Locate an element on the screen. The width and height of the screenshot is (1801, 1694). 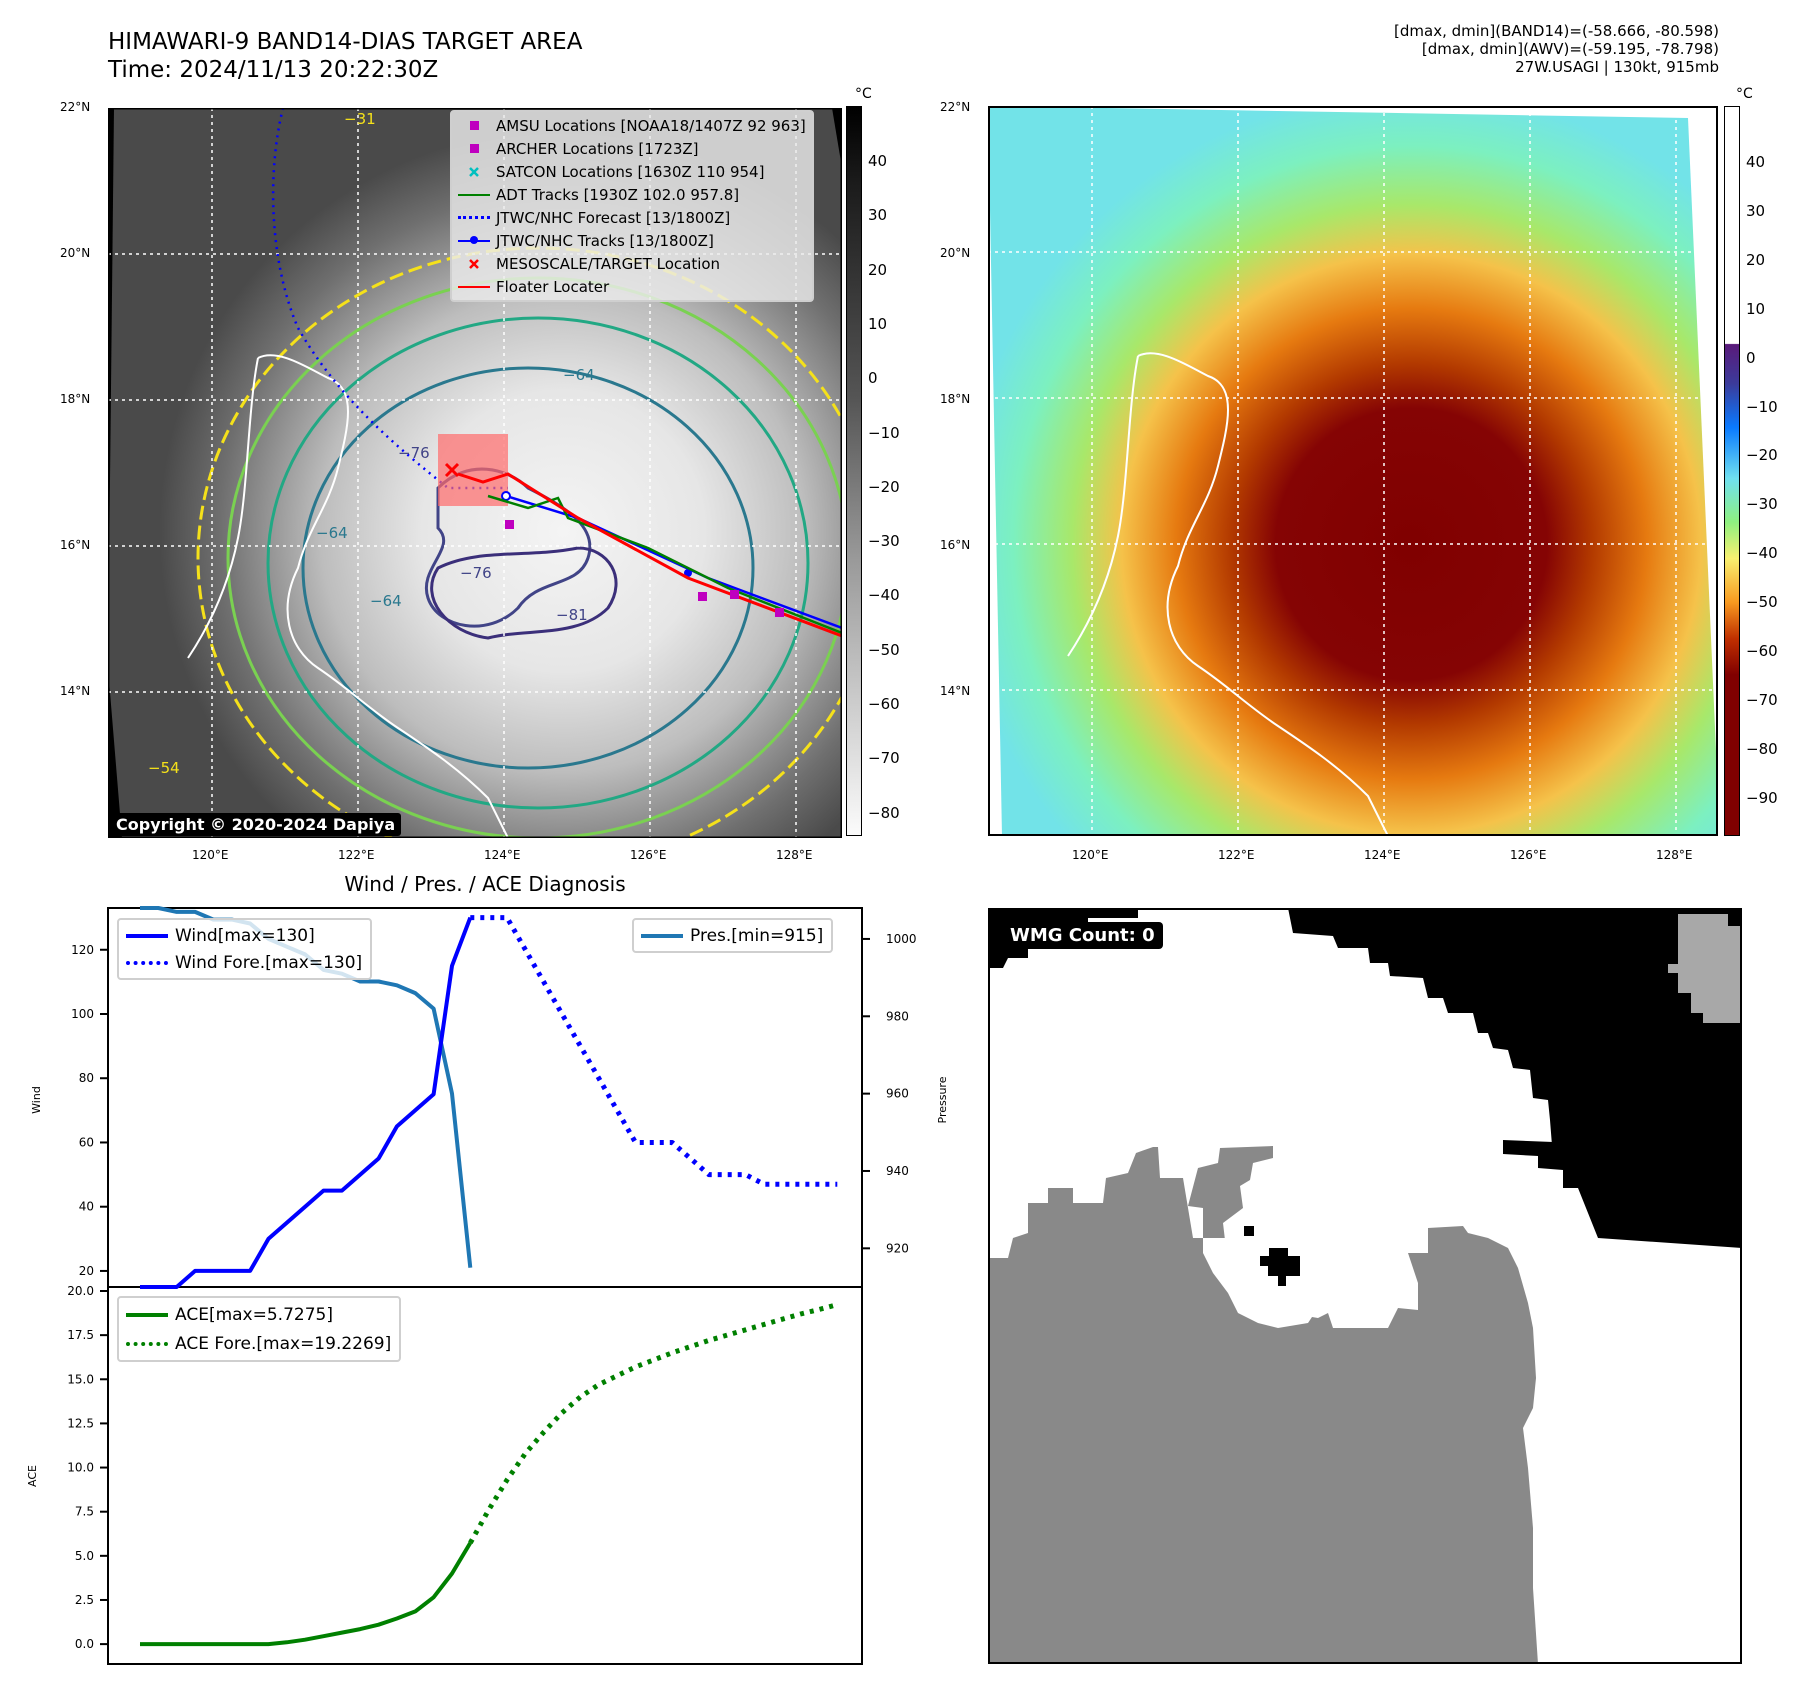
ace-axes-frame is located at coordinates (485, 1475).